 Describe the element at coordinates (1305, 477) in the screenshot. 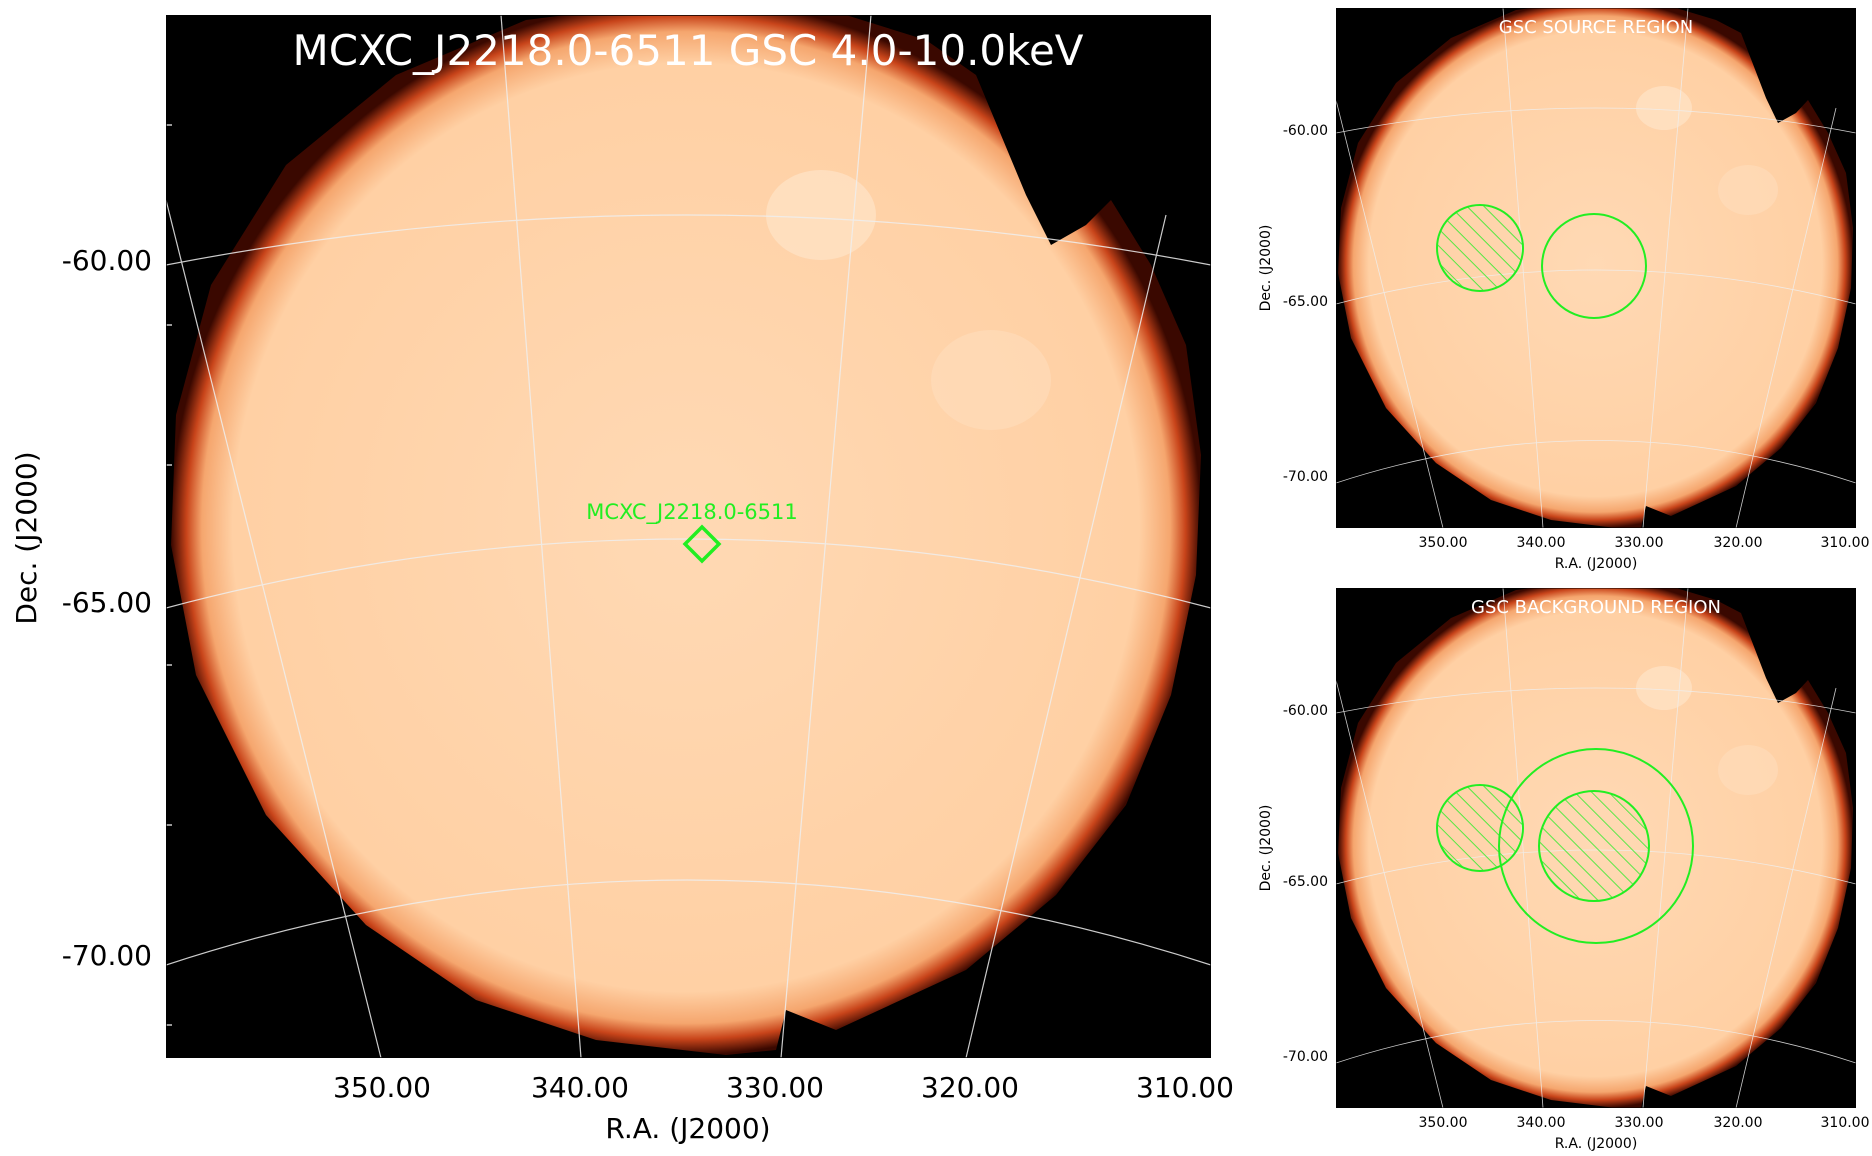

I see `src-ytick-label: -70.00` at that location.